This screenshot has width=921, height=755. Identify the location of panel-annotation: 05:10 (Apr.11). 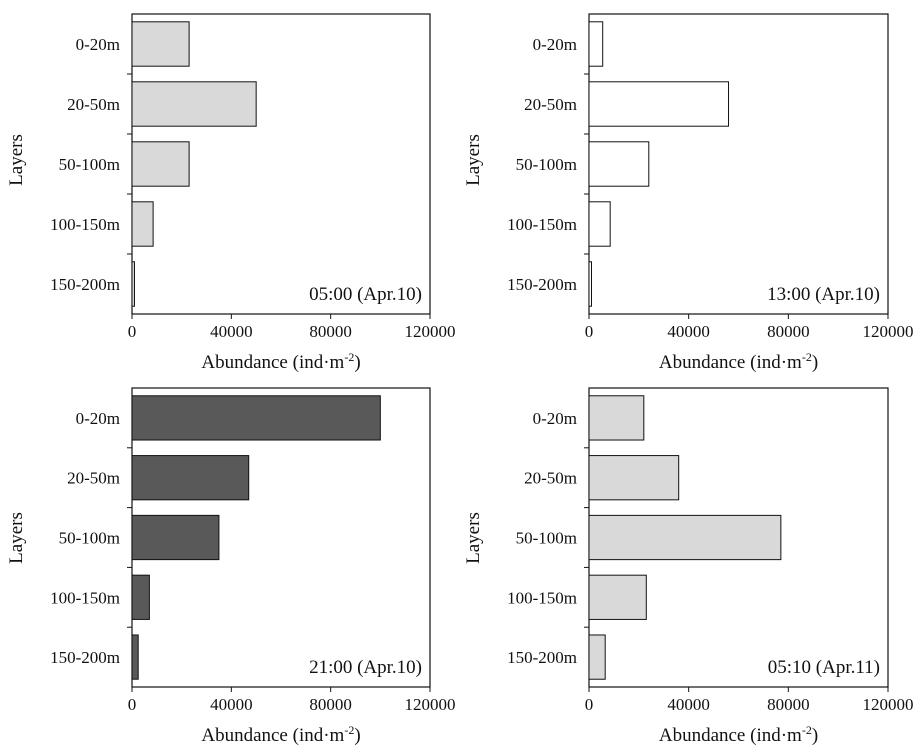
(824, 667).